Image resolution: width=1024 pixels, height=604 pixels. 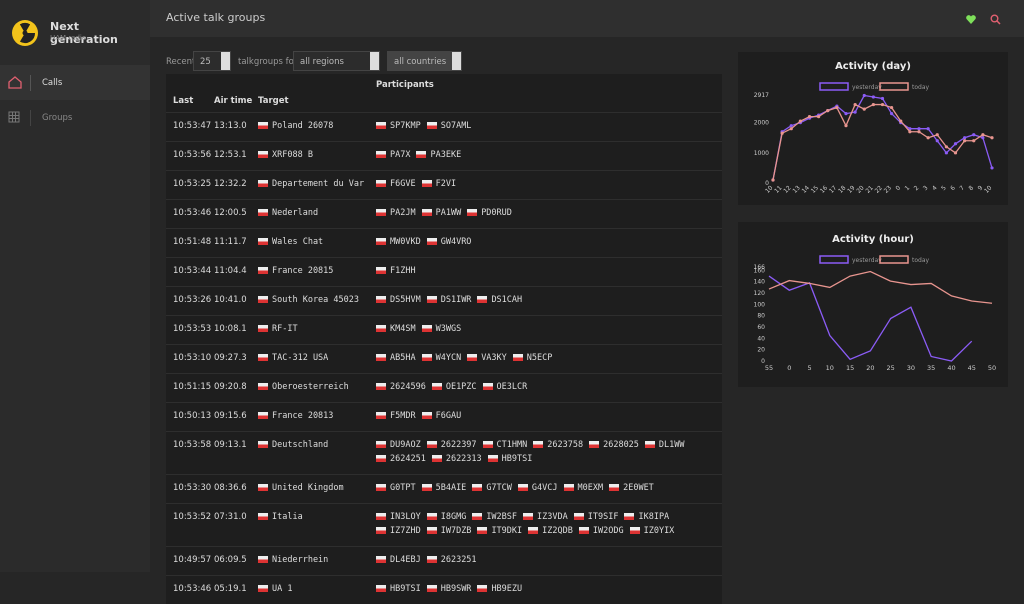 I want to click on callsign: PD0RUD, so click(x=496, y=213).